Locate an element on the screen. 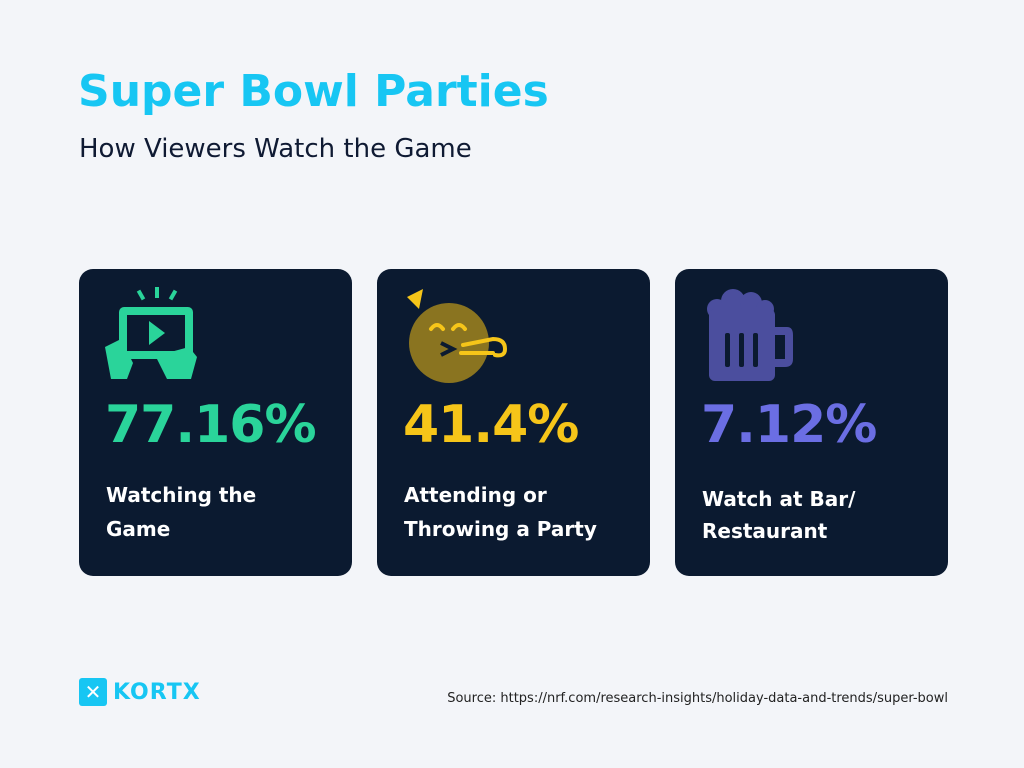 The height and width of the screenshot is (768, 1024). stat-card: 7.12% Watch at Bar/ Restaurant is located at coordinates (811, 422).